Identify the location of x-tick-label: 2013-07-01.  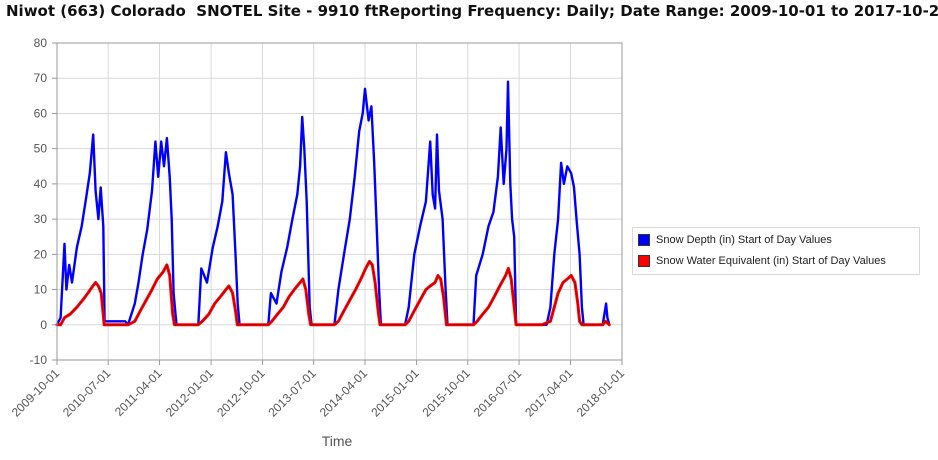
(292, 393).